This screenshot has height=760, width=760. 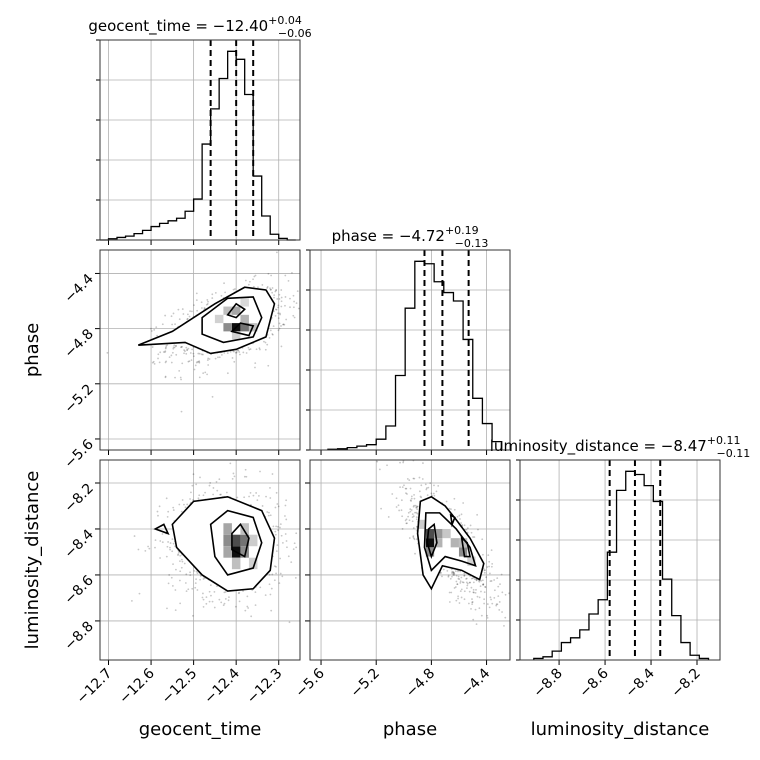 What do you see at coordinates (620, 729) in the screenshot?
I see `xlabel-luminosity-distance: luminosity_distance` at bounding box center [620, 729].